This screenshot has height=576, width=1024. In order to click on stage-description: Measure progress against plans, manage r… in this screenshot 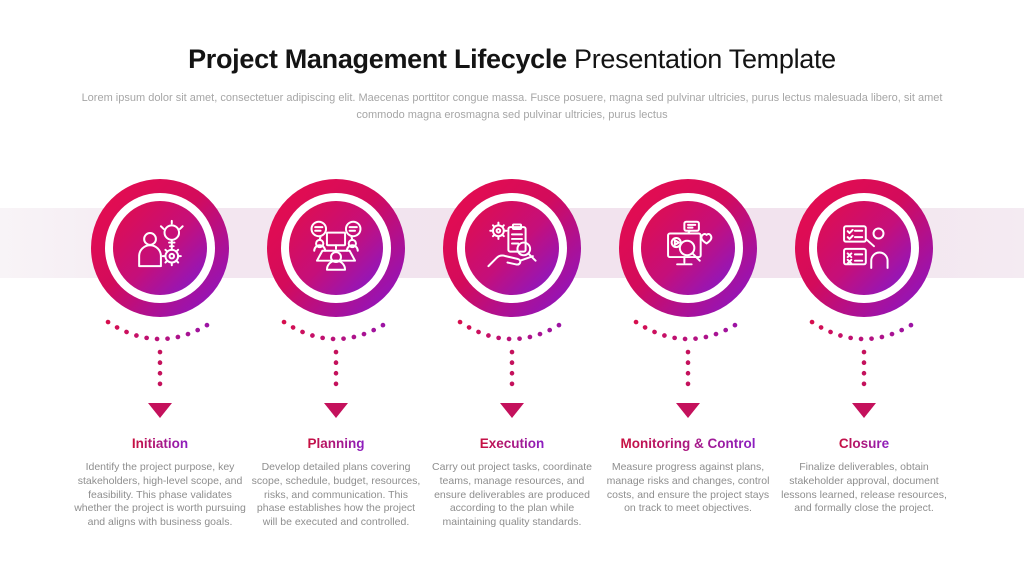, I will do `click(688, 488)`.